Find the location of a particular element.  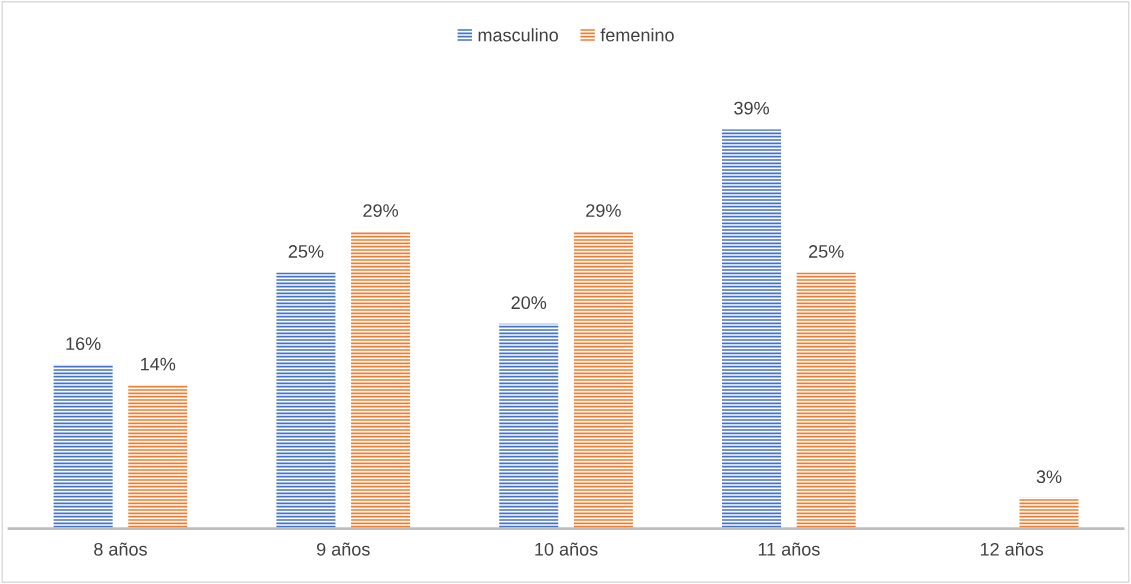

x-tick-label: 12 años is located at coordinates (1012, 549).